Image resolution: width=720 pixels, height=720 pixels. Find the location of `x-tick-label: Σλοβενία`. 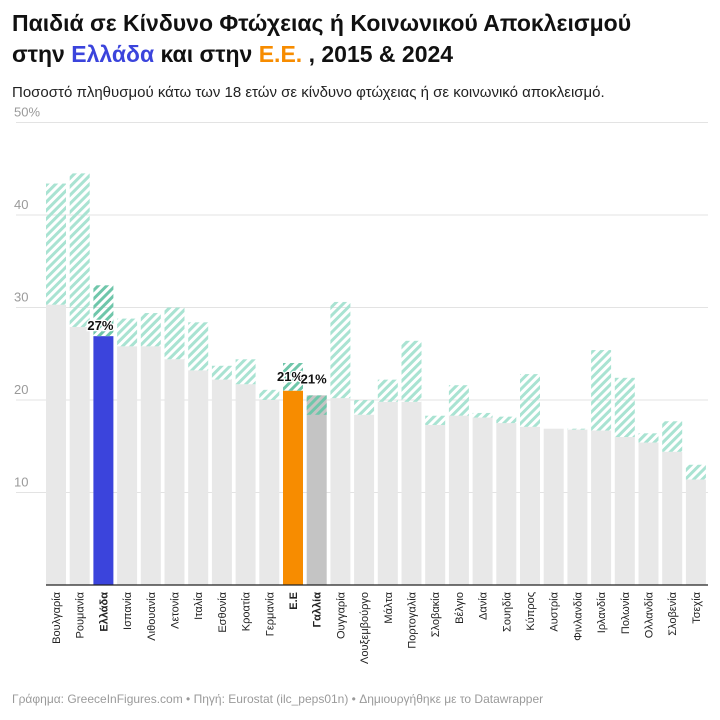

x-tick-label: Σλοβενία is located at coordinates (673, 613).